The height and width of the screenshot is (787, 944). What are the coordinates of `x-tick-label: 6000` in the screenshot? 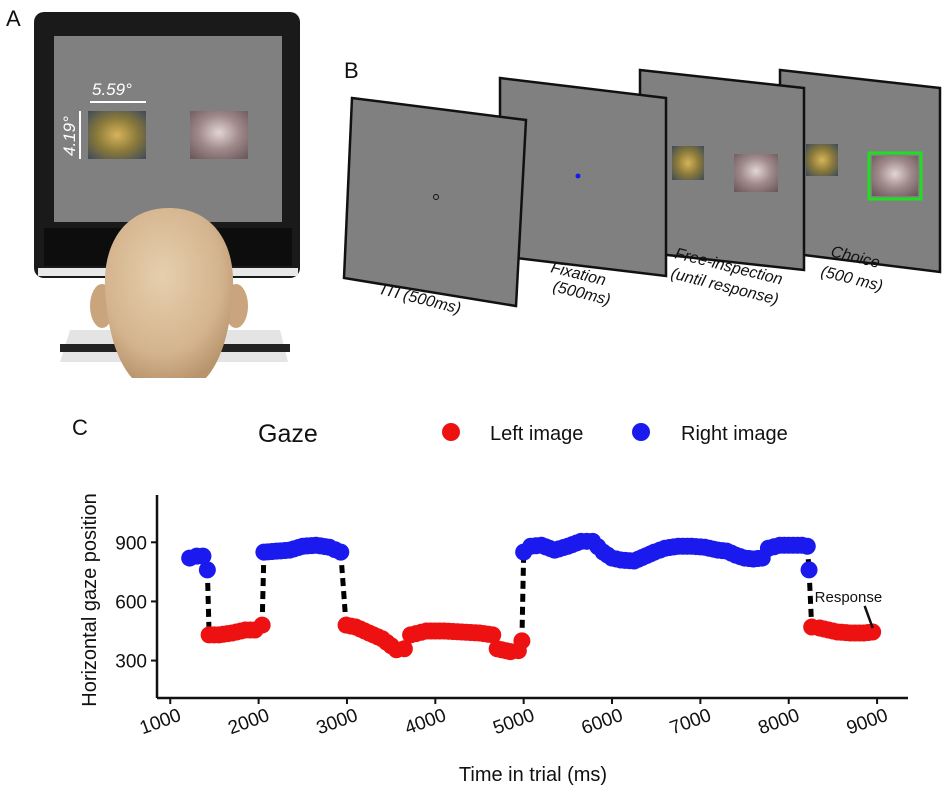 It's located at (602, 722).